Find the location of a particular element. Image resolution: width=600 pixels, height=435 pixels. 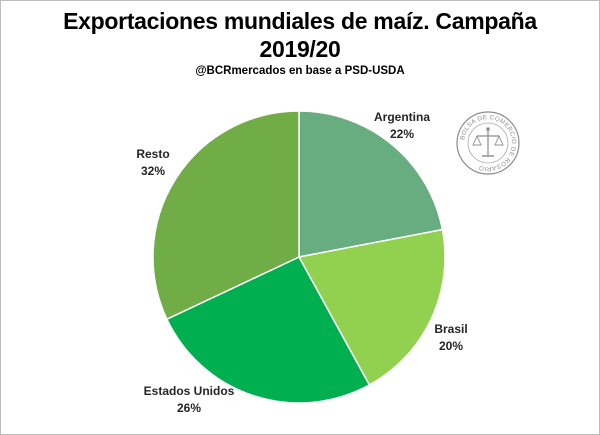

chart-subtitle: @BCRmercados en base a PSD-USDA is located at coordinates (300, 71).